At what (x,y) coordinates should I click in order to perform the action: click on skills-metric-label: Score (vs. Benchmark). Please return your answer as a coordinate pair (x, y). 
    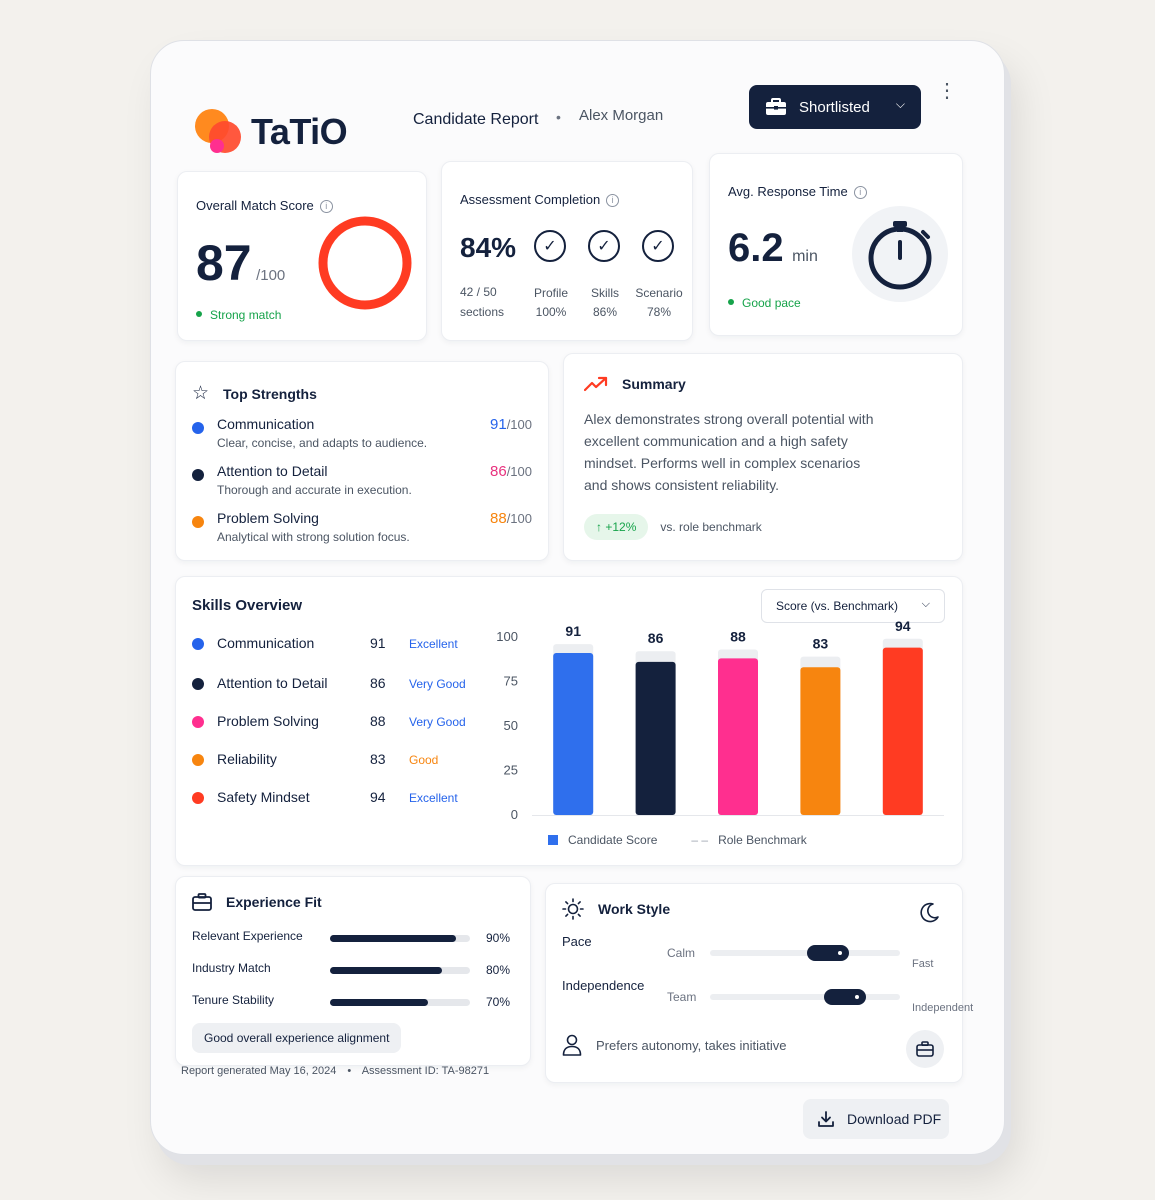
    Looking at the image, I should click on (837, 606).